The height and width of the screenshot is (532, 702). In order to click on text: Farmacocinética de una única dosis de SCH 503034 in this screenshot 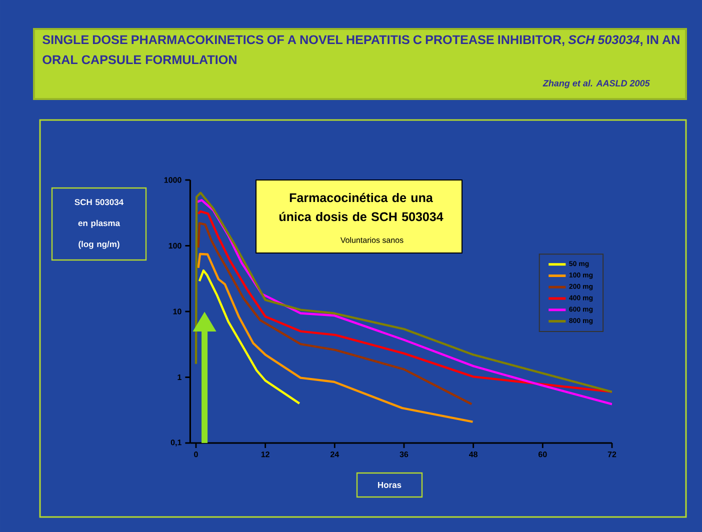, I will do `click(361, 207)`.